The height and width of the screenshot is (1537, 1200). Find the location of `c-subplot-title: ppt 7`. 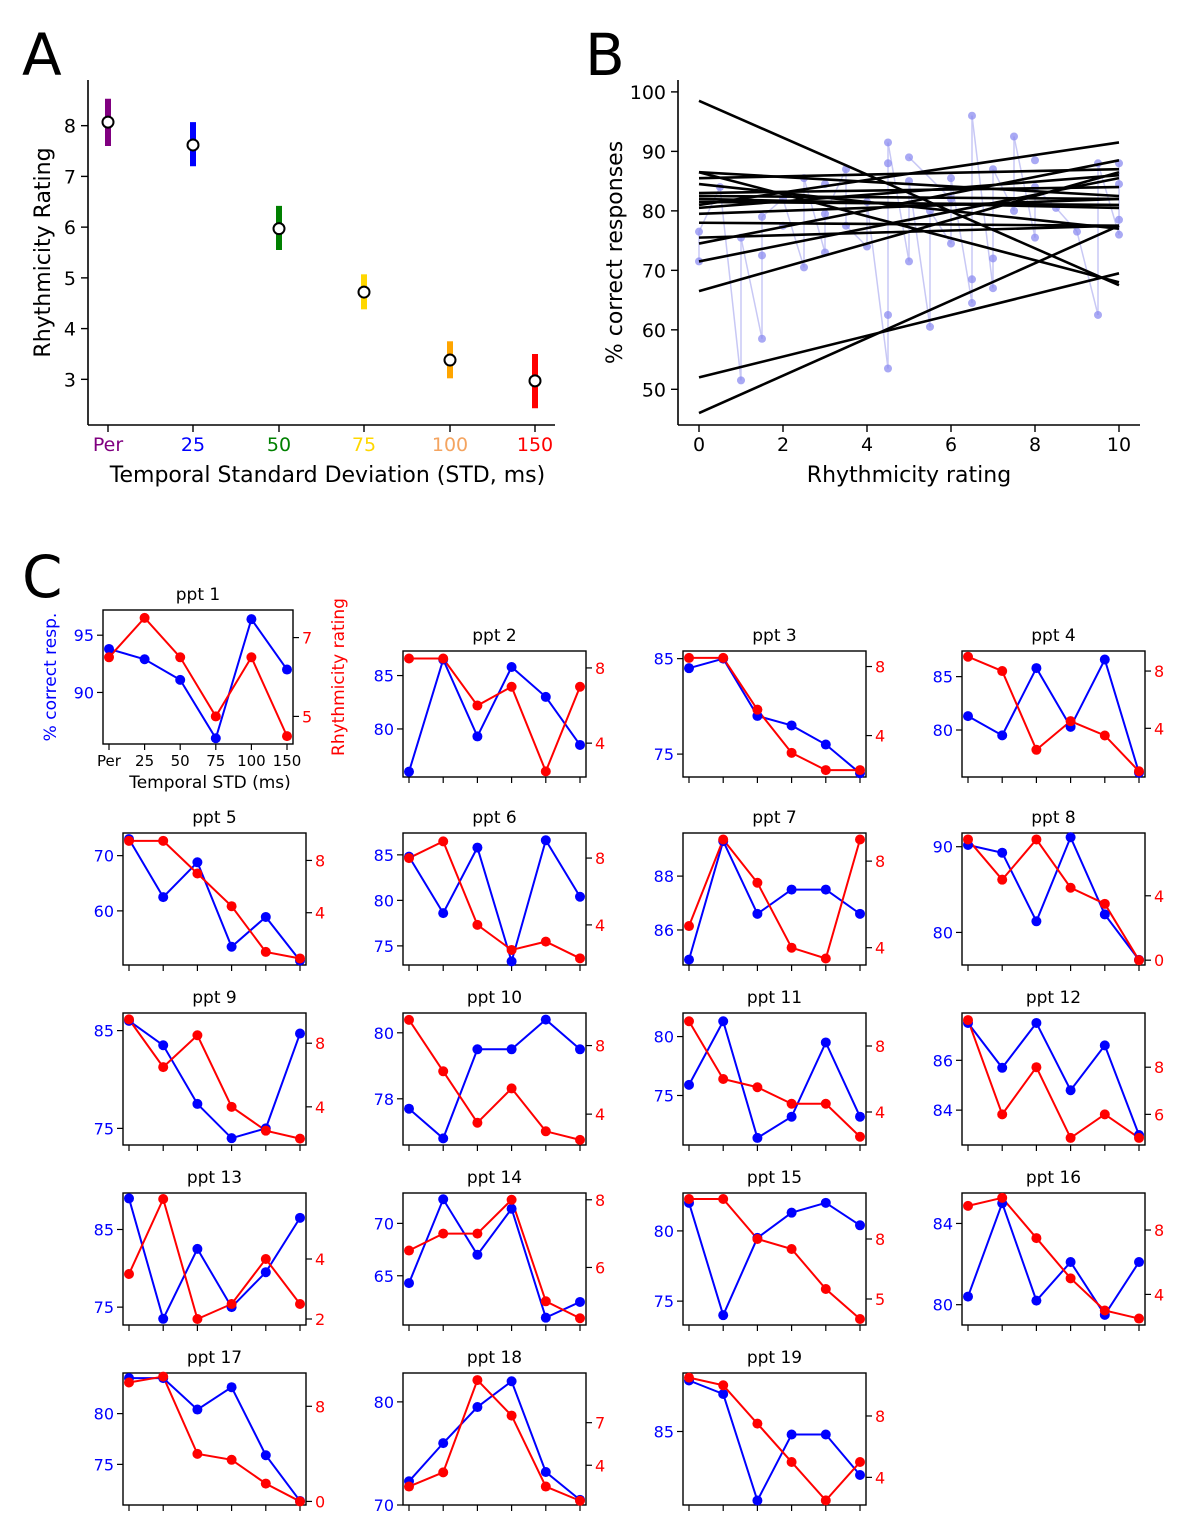

c-subplot-title: ppt 7 is located at coordinates (774, 818).